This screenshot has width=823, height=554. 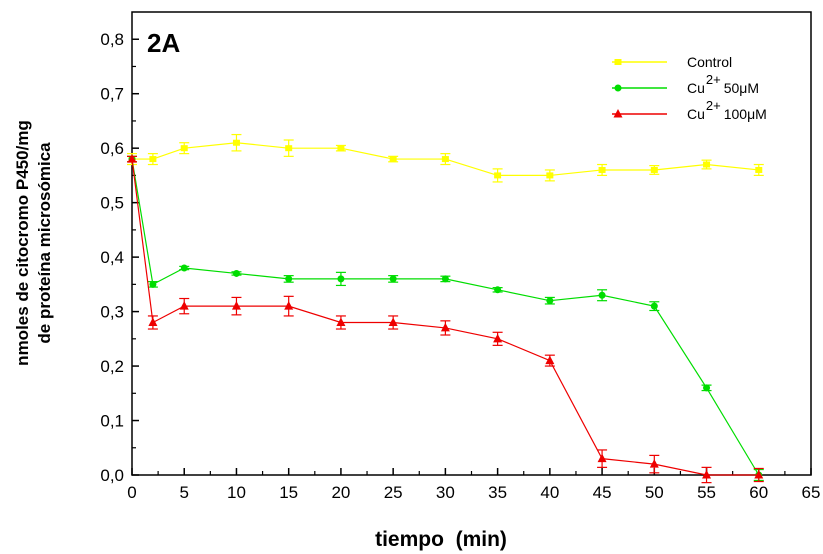 I want to click on x-tick-label: 30, so click(x=445, y=492).